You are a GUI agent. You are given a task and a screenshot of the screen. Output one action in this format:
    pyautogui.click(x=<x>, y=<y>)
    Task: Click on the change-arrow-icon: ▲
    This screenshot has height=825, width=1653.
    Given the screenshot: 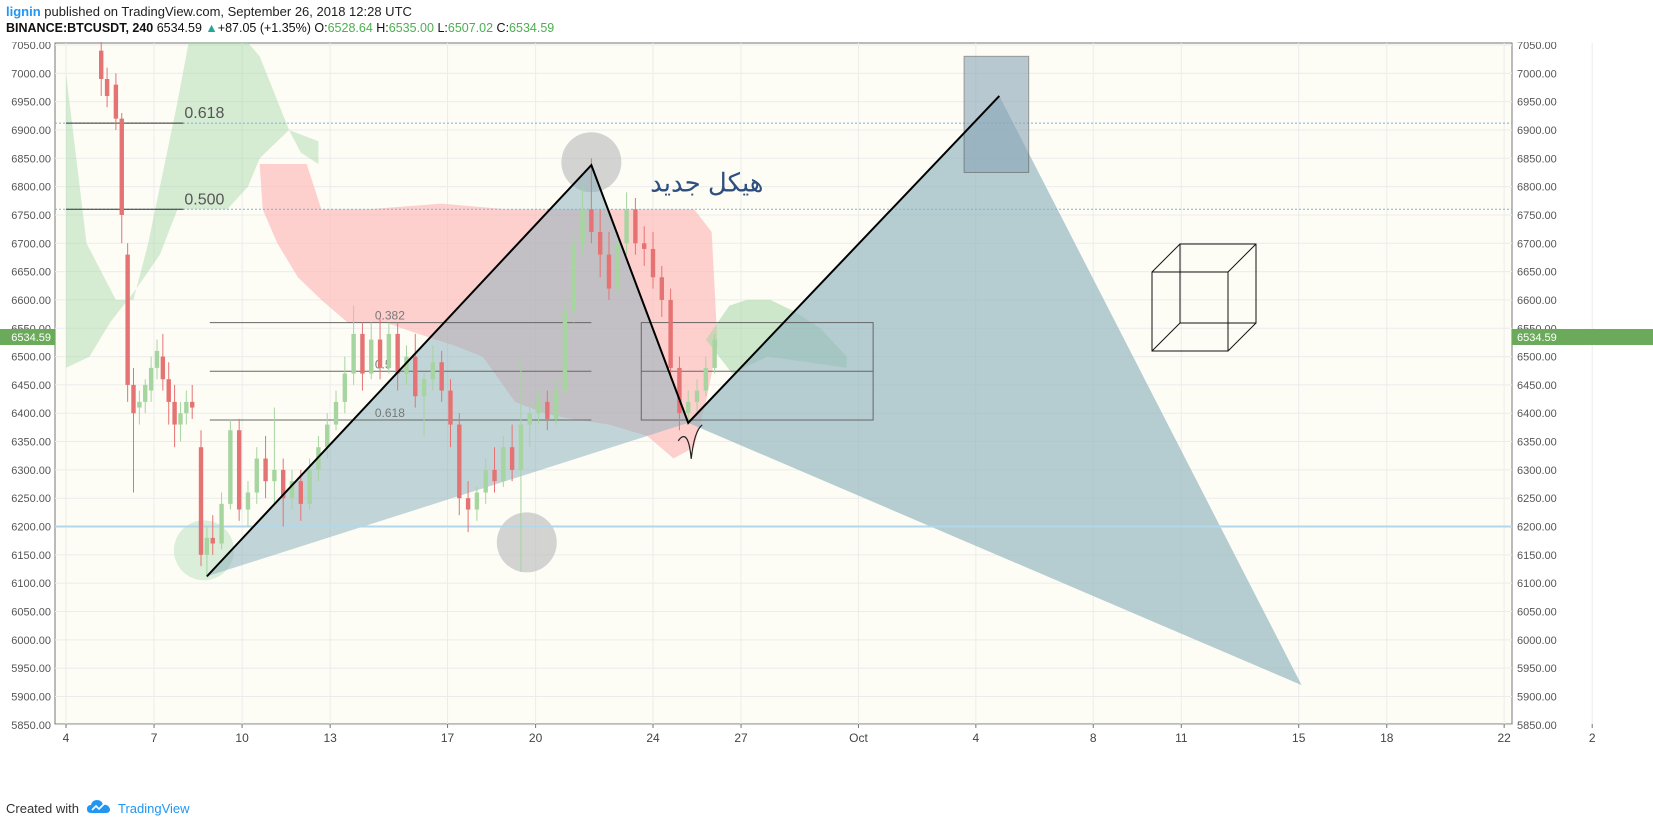 What is the action you would take?
    pyautogui.click(x=211, y=28)
    